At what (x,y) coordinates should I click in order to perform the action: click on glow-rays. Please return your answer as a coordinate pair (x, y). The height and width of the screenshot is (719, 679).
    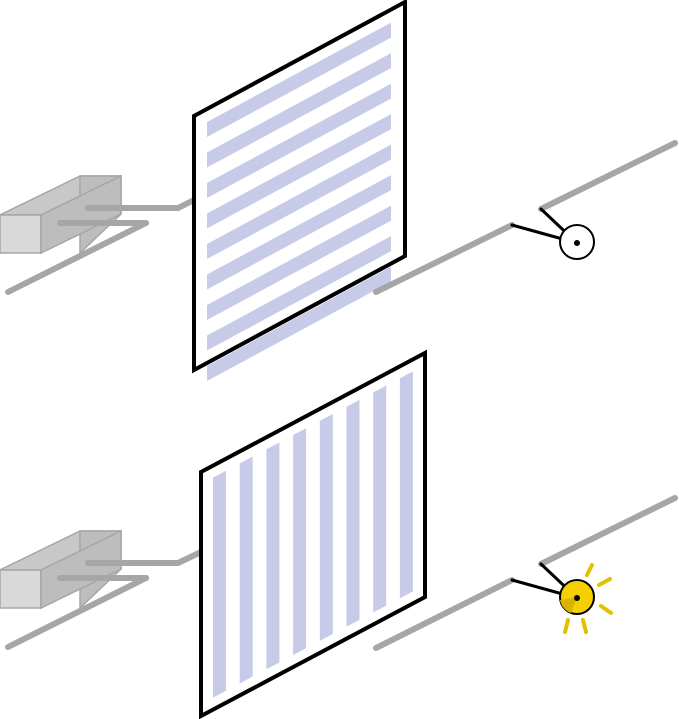
    Looking at the image, I should click on (588, 598).